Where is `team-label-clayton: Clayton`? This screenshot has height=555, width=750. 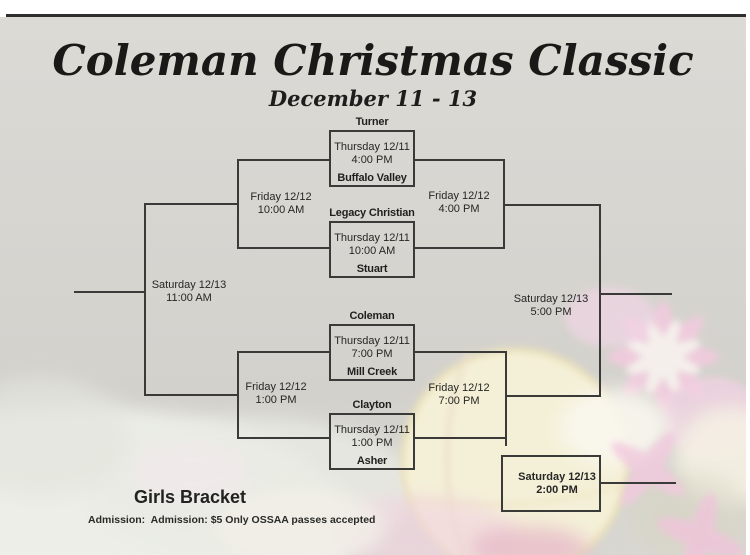 team-label-clayton: Clayton is located at coordinates (372, 405).